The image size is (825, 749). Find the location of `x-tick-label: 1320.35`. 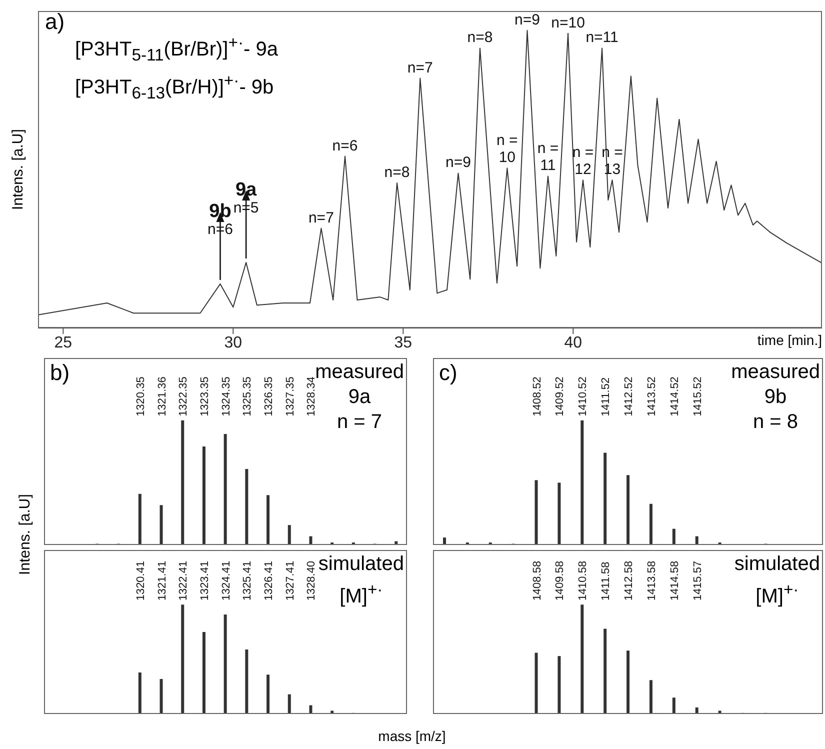

x-tick-label: 1320.35 is located at coordinates (140, 396).